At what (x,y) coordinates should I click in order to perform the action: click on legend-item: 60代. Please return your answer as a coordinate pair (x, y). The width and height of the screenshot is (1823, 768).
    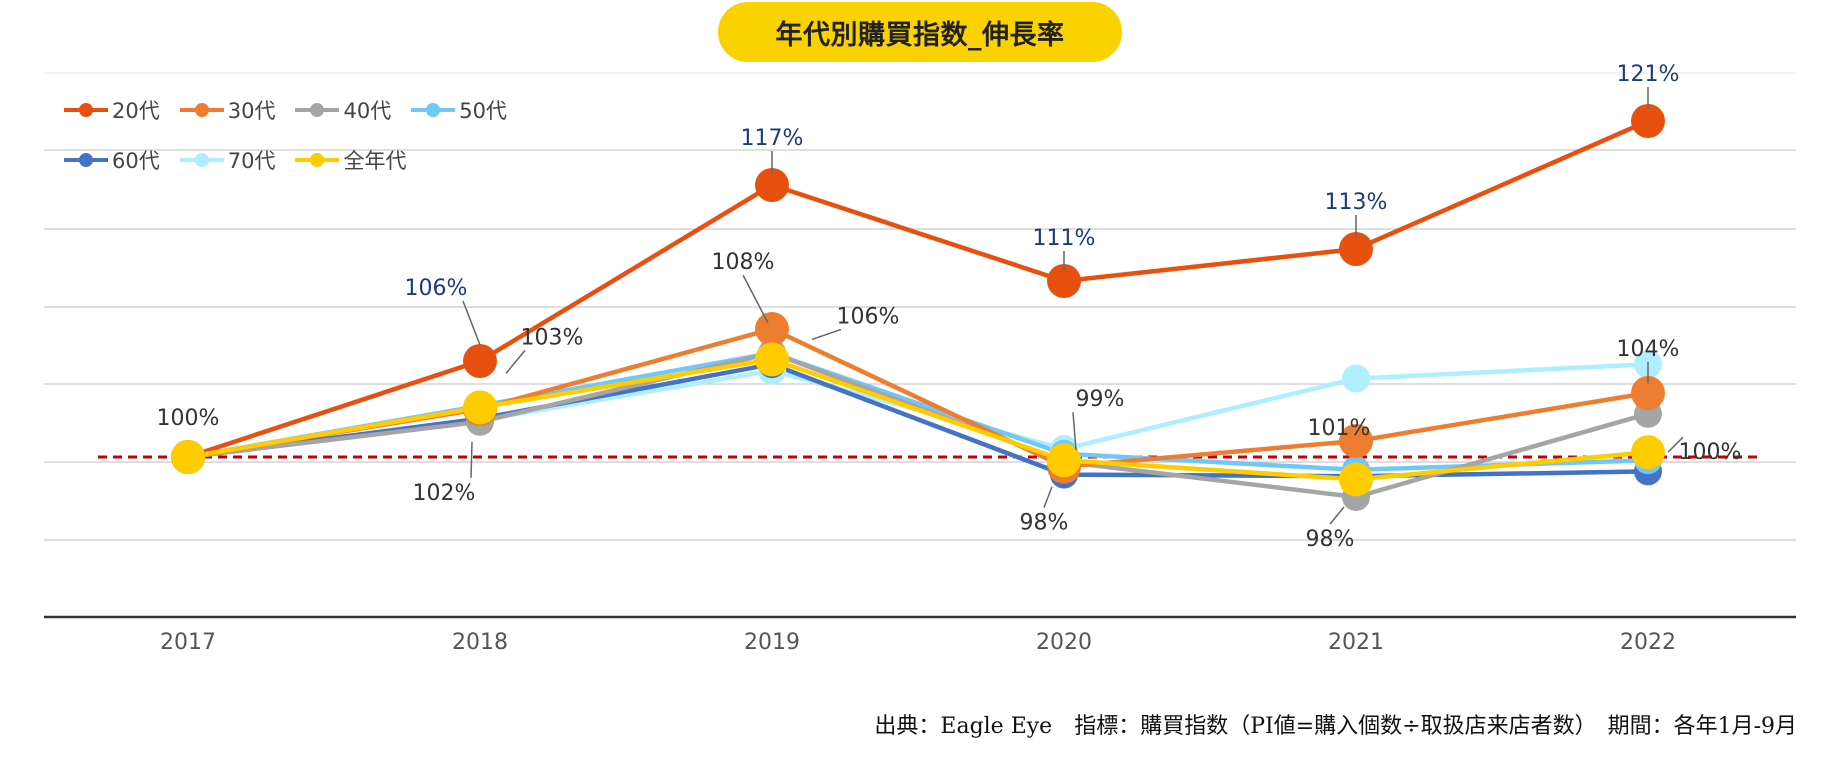
    Looking at the image, I should click on (112, 160).